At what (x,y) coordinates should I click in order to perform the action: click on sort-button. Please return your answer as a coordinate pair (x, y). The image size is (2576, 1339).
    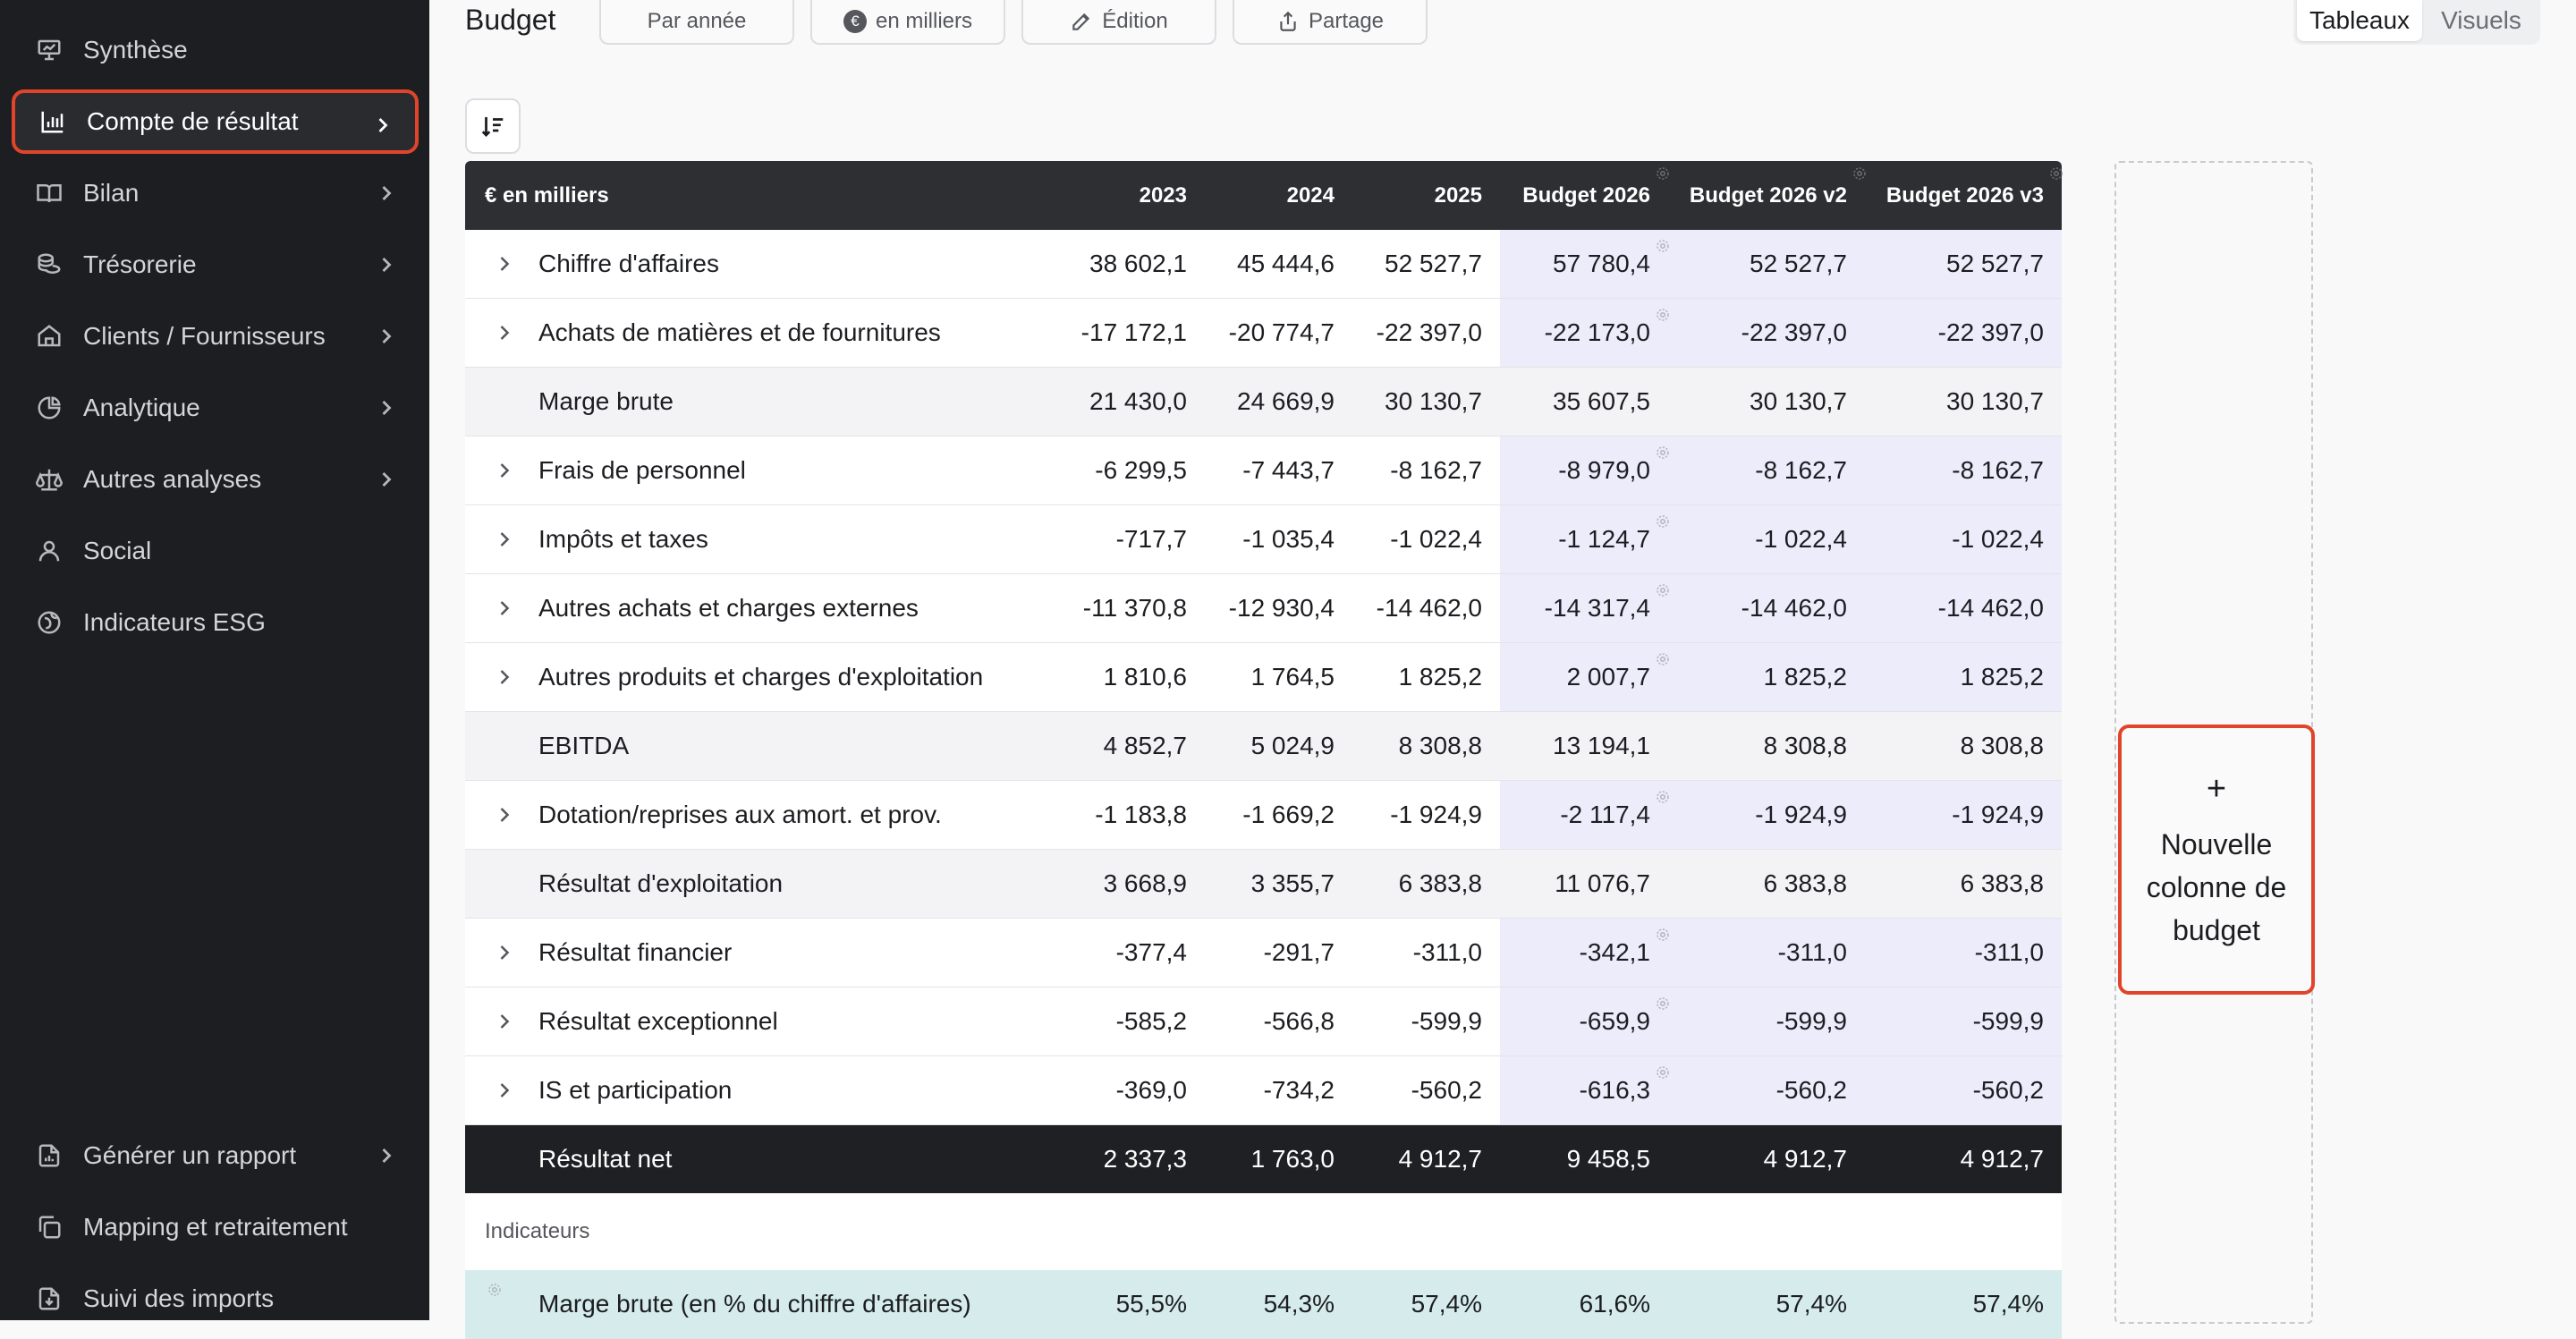
    Looking at the image, I should click on (493, 126).